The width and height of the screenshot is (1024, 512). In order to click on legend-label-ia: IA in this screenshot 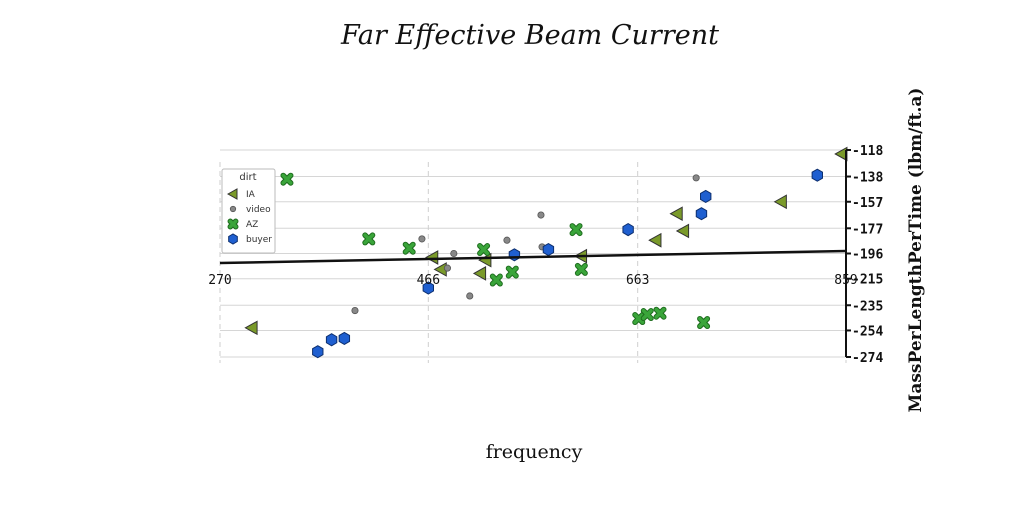, I will do `click(251, 195)`.